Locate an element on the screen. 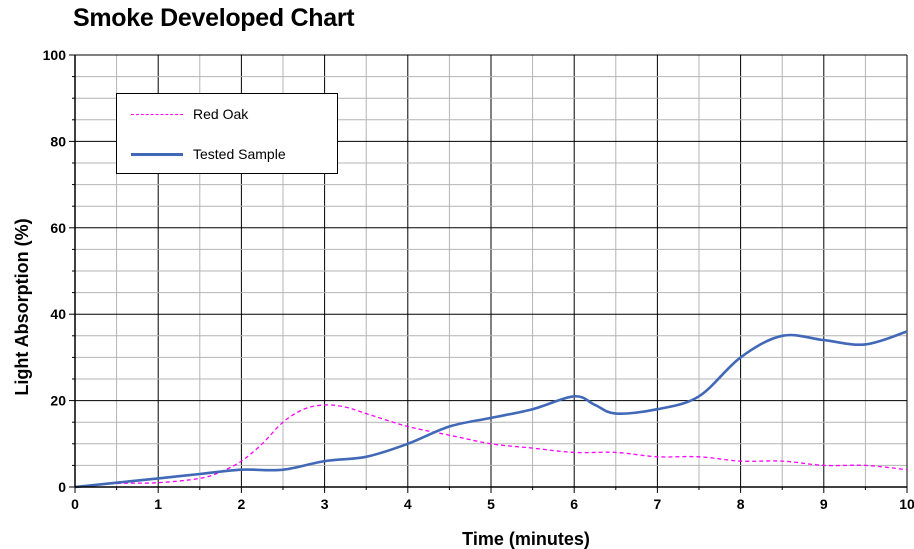 The width and height of the screenshot is (914, 549). y-tick-label: 40 is located at coordinates (58, 314).